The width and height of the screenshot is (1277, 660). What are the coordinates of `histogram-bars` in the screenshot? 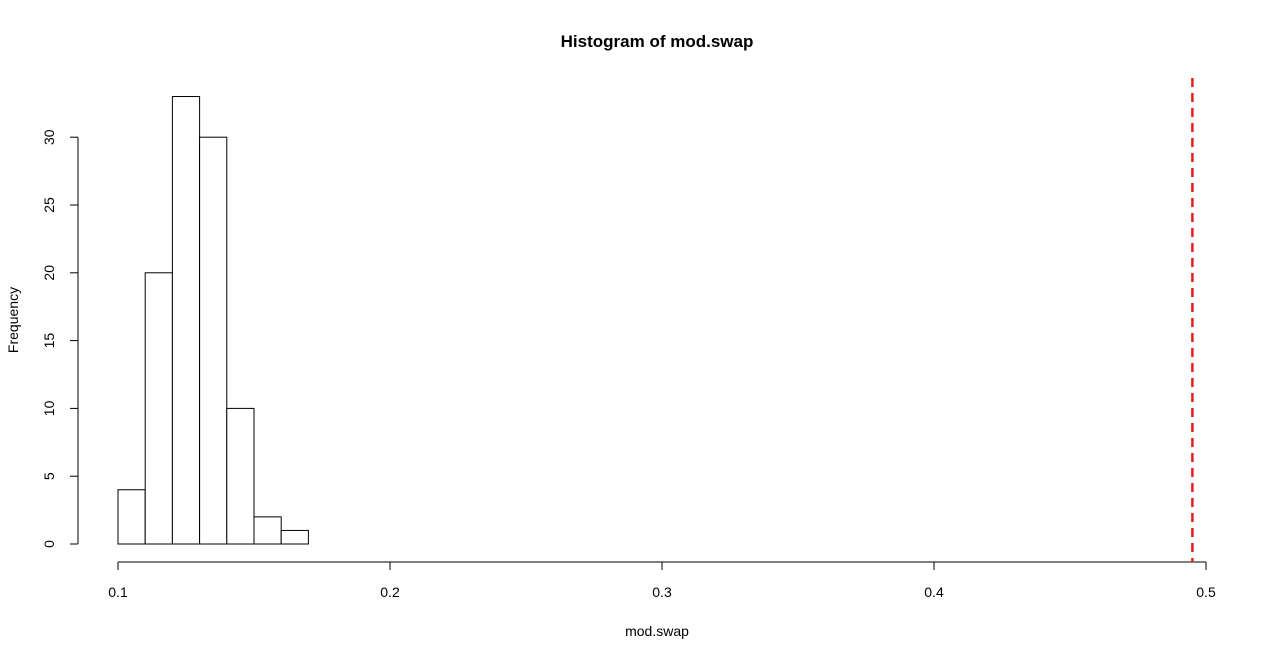 It's located at (213, 320).